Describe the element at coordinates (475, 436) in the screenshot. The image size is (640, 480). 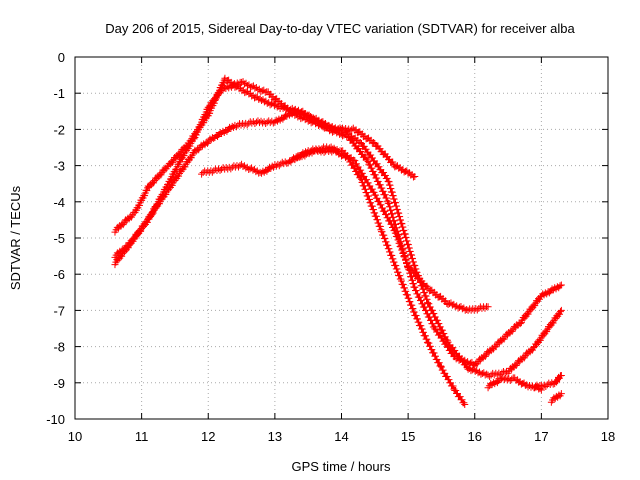
I see `x-tick-label: 16` at that location.